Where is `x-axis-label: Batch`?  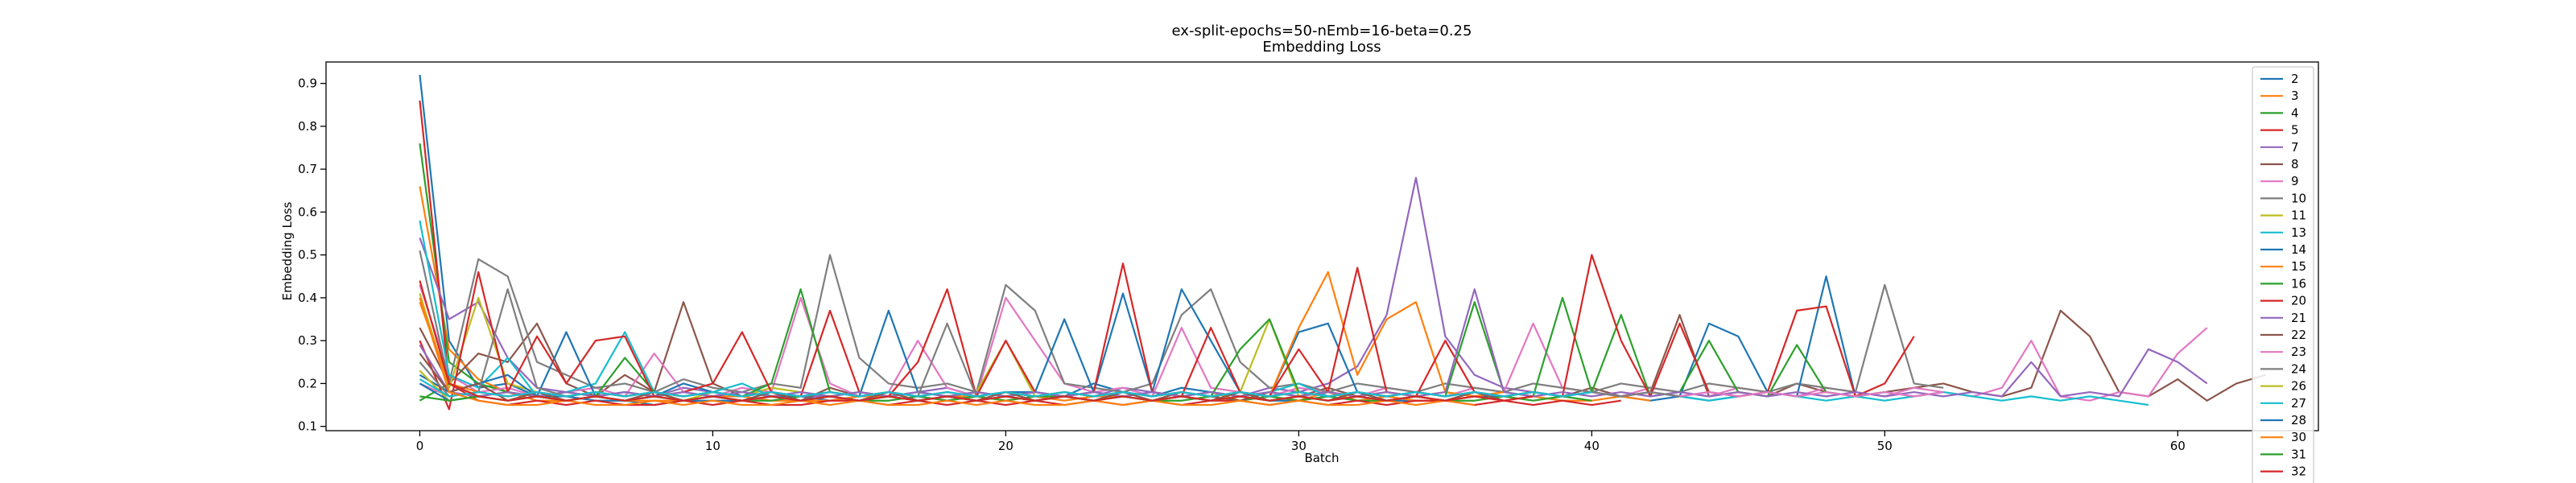
x-axis-label: Batch is located at coordinates (1321, 458).